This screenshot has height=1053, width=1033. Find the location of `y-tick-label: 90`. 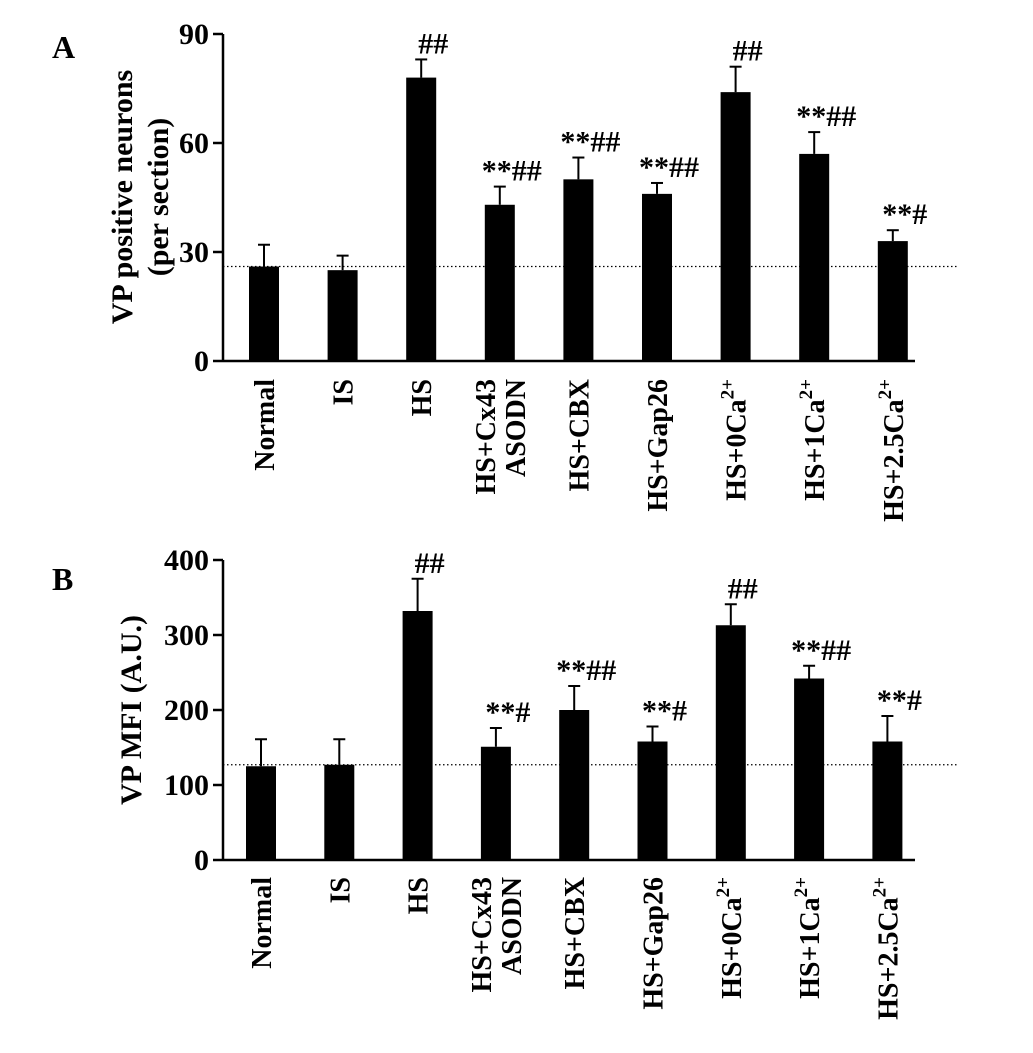

y-tick-label: 90 is located at coordinates (194, 34).